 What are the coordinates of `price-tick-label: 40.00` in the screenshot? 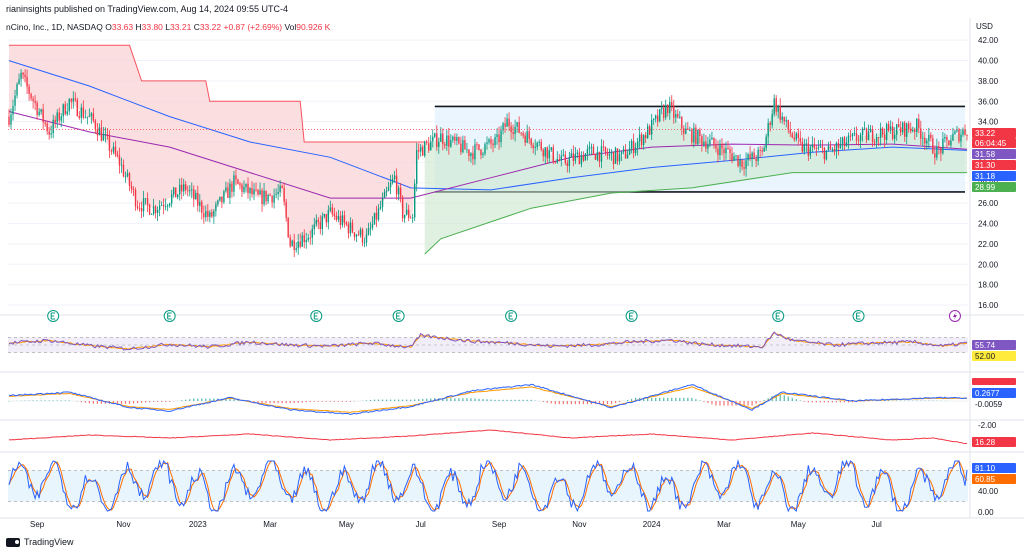 It's located at (988, 61).